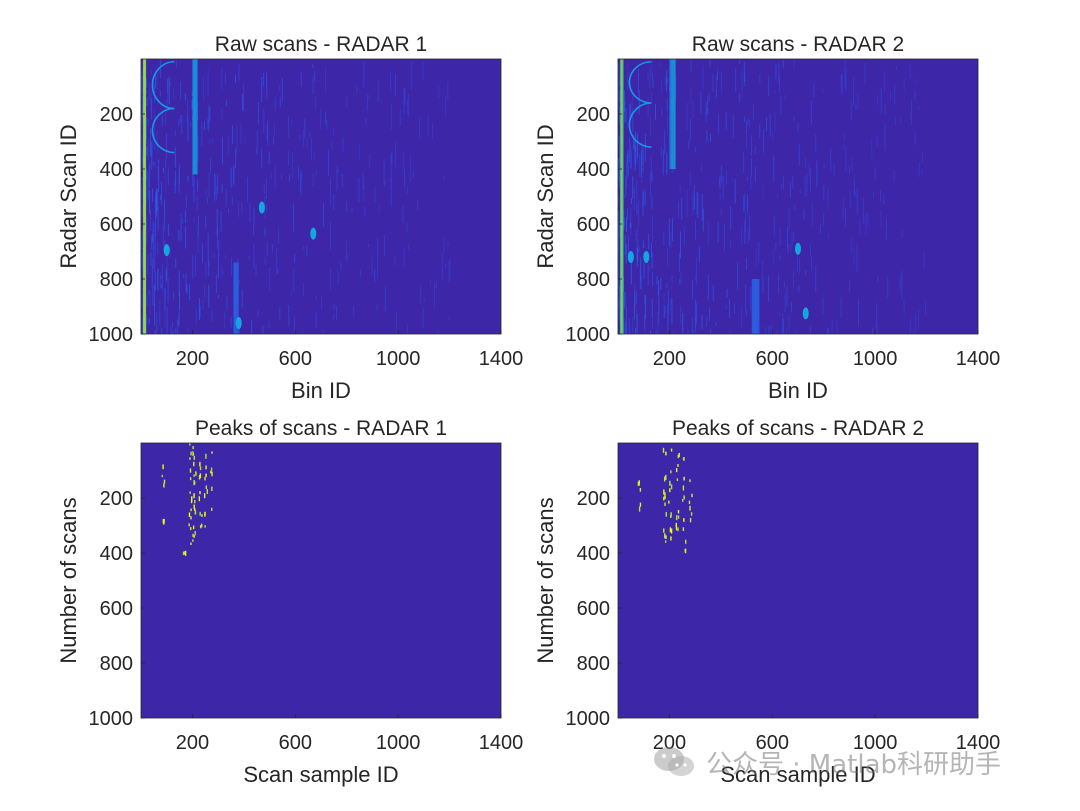 The width and height of the screenshot is (1080, 811). I want to click on y-tick-label: 800, so click(116, 664).